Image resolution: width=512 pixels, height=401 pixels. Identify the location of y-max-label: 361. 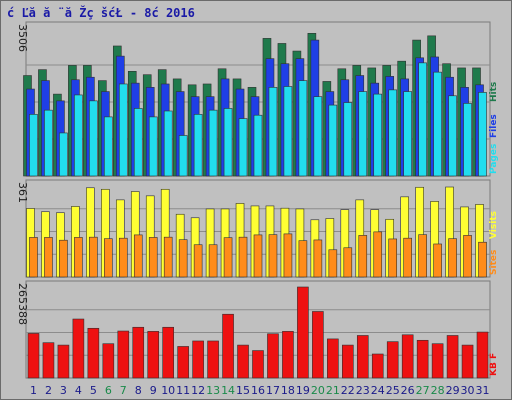
(22, 192).